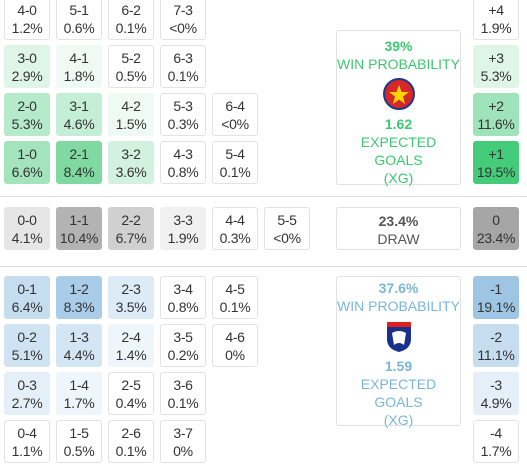 The image size is (527, 465). What do you see at coordinates (183, 20) in the screenshot?
I see `score-cell: 7-3 <0%` at bounding box center [183, 20].